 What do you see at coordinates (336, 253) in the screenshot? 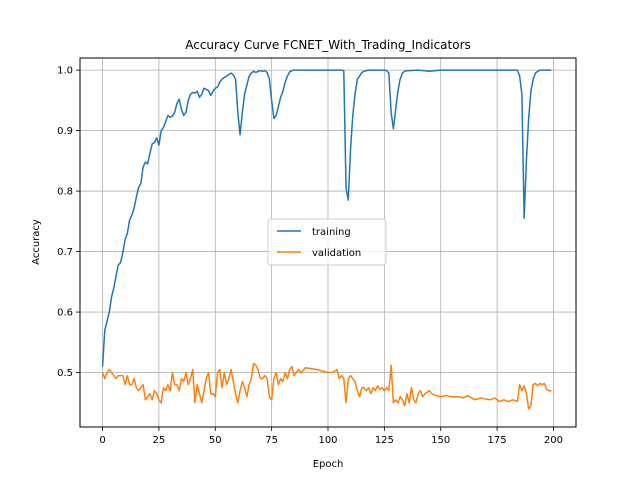
I see `legend-label-validation: validation` at bounding box center [336, 253].